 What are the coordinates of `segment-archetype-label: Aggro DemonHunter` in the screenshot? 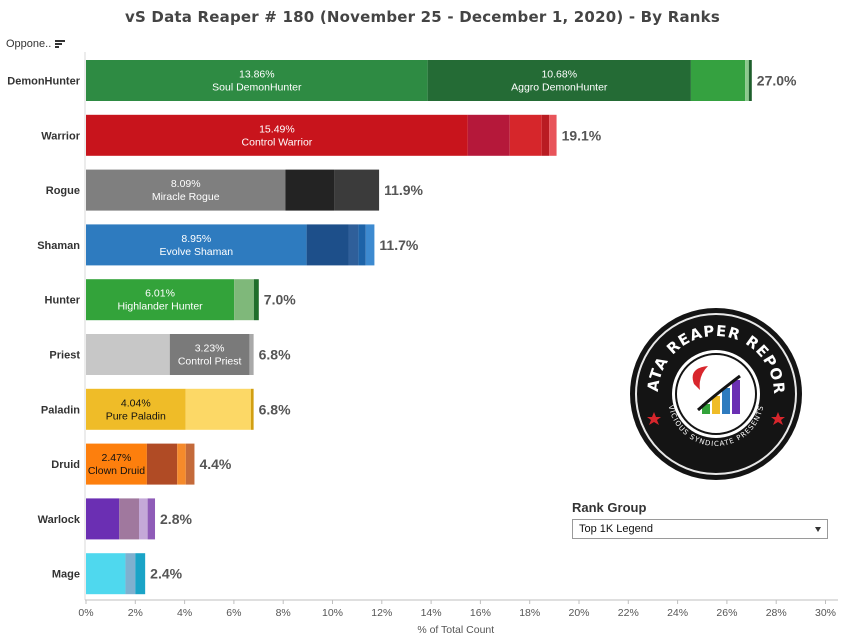 It's located at (559, 88).